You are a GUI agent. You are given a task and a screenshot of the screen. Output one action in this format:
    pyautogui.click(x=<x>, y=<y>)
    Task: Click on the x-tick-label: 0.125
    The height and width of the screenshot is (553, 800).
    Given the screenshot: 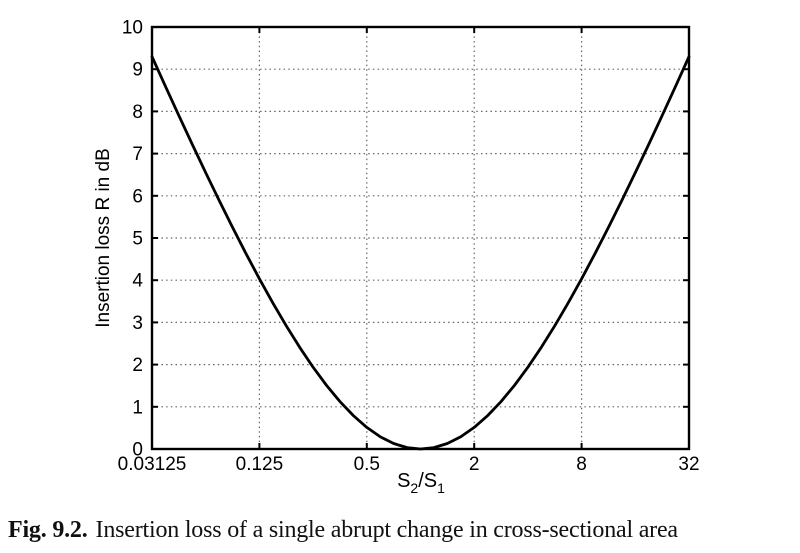 What is the action you would take?
    pyautogui.click(x=260, y=464)
    